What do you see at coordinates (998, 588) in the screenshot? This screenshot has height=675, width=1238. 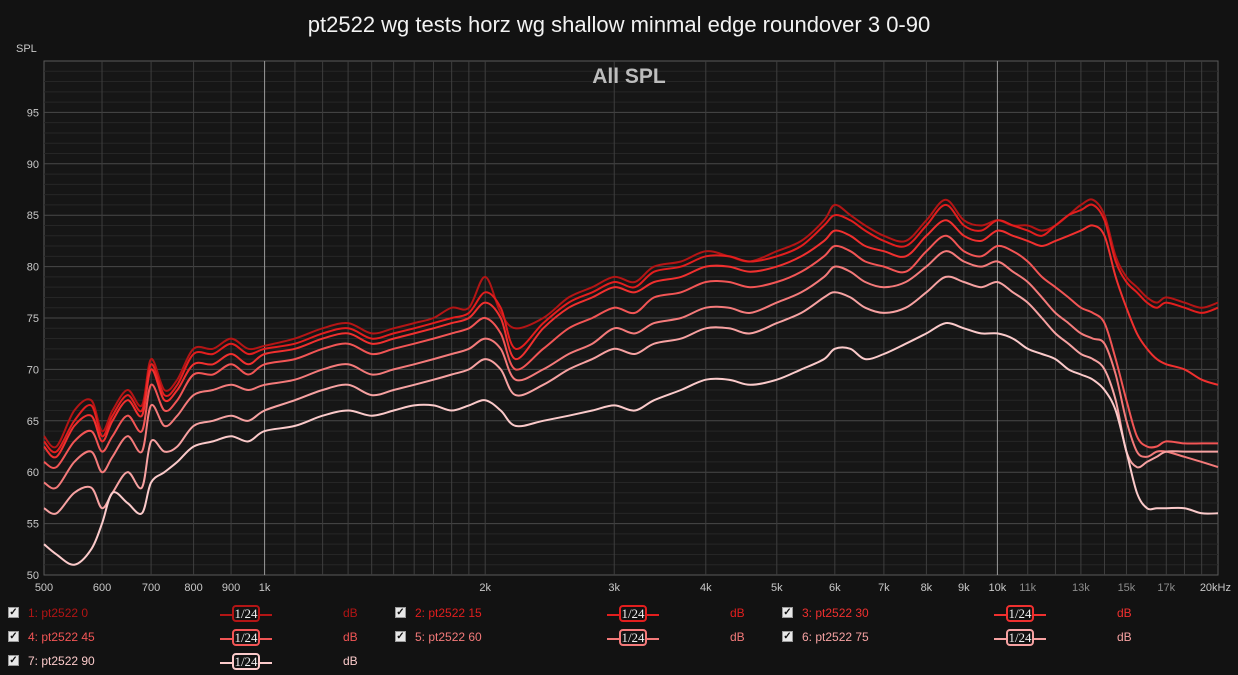 I see `x-tick-label: 10k` at bounding box center [998, 588].